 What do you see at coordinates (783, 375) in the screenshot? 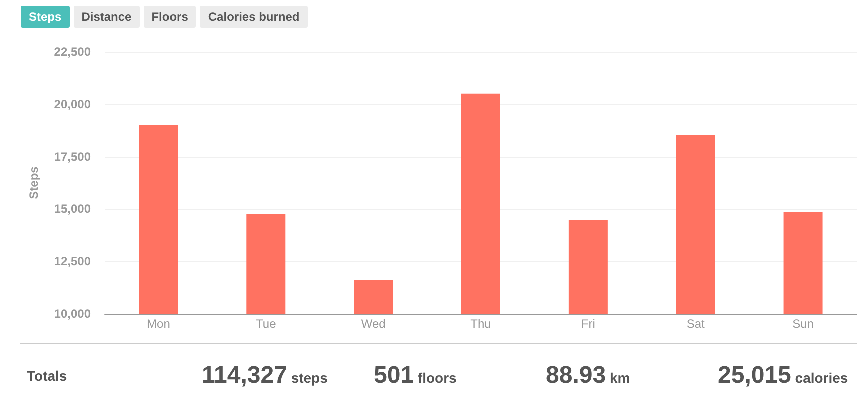
I see `text: 25,015 calories` at bounding box center [783, 375].